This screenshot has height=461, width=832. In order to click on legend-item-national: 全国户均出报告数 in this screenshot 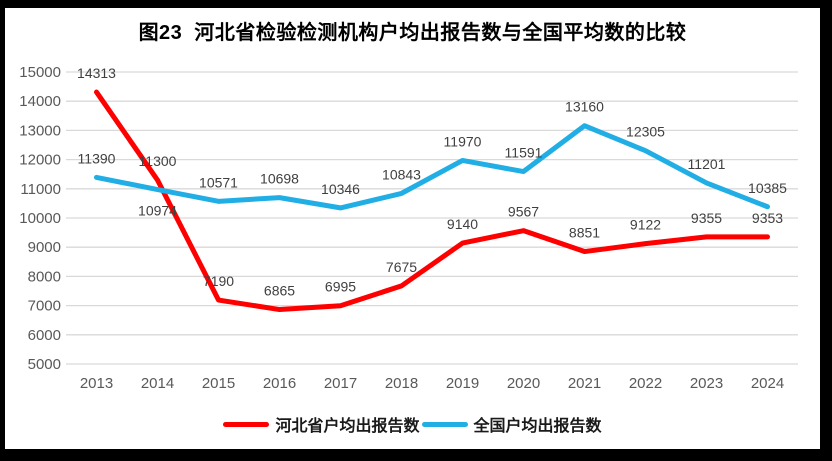, I will do `click(511, 424)`.